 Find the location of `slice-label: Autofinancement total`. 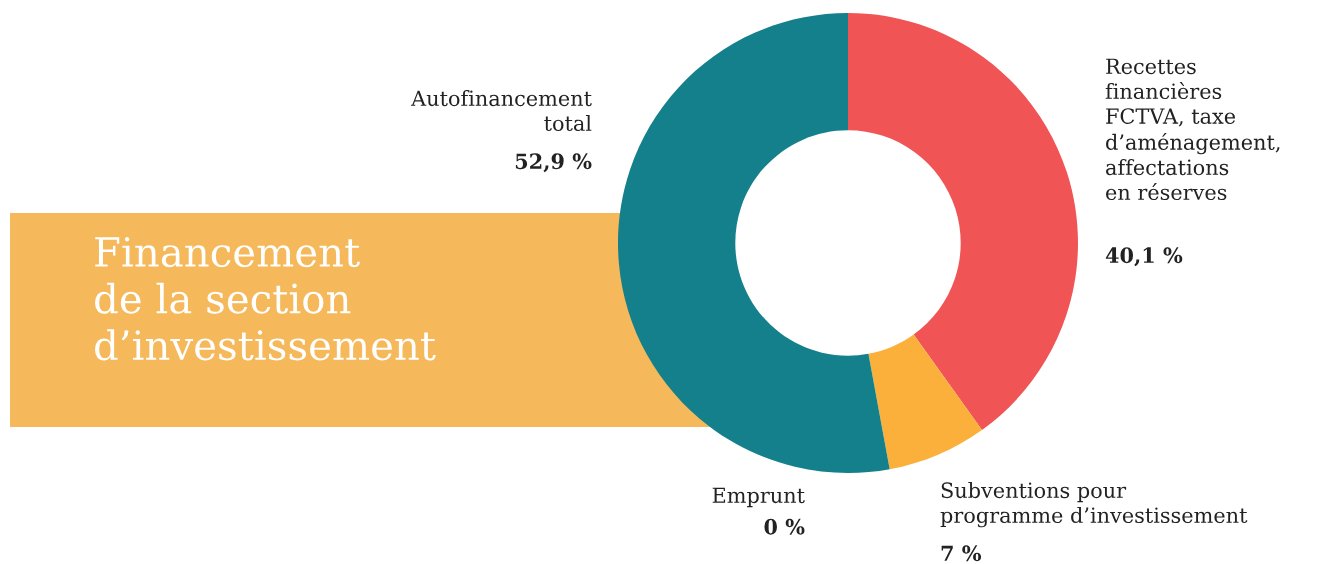

slice-label: Autofinancement total is located at coordinates (501, 111).